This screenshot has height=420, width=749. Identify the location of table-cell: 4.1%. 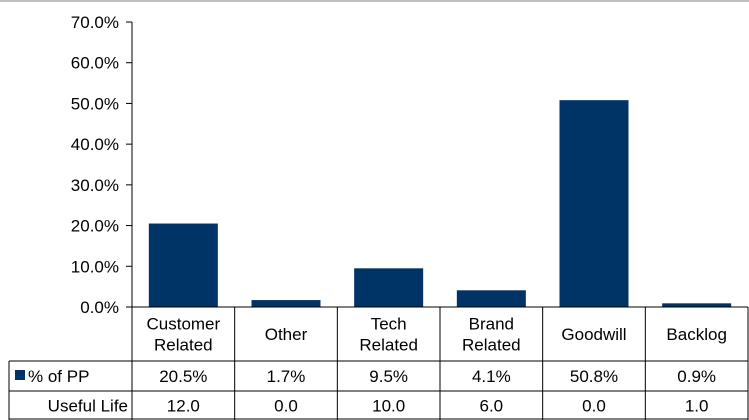
(491, 376).